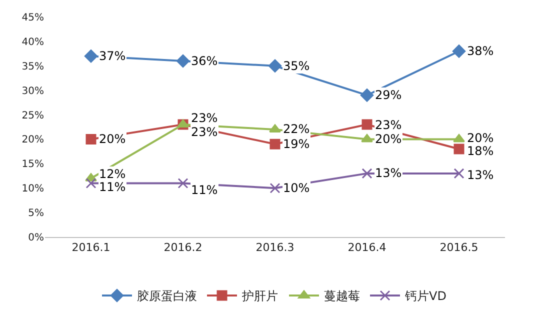 Image resolution: width=550 pixels, height=322 pixels. What do you see at coordinates (425, 296) in the screenshot?
I see `legend-label: 钙片VD` at bounding box center [425, 296].